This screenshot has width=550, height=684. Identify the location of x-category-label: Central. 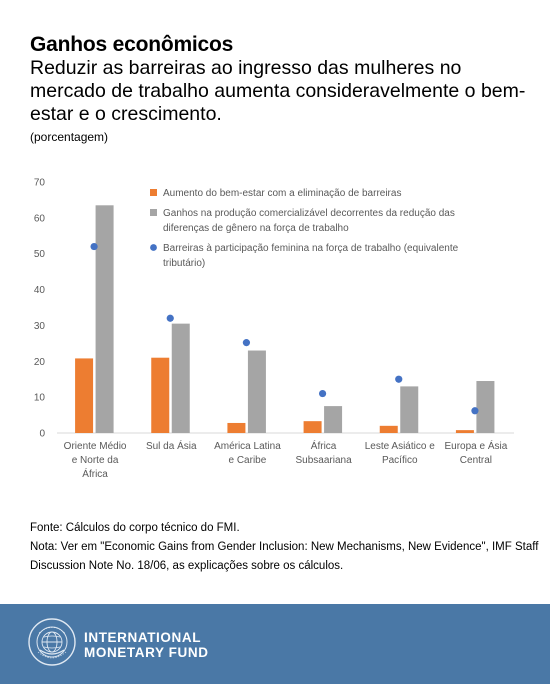
(476, 460).